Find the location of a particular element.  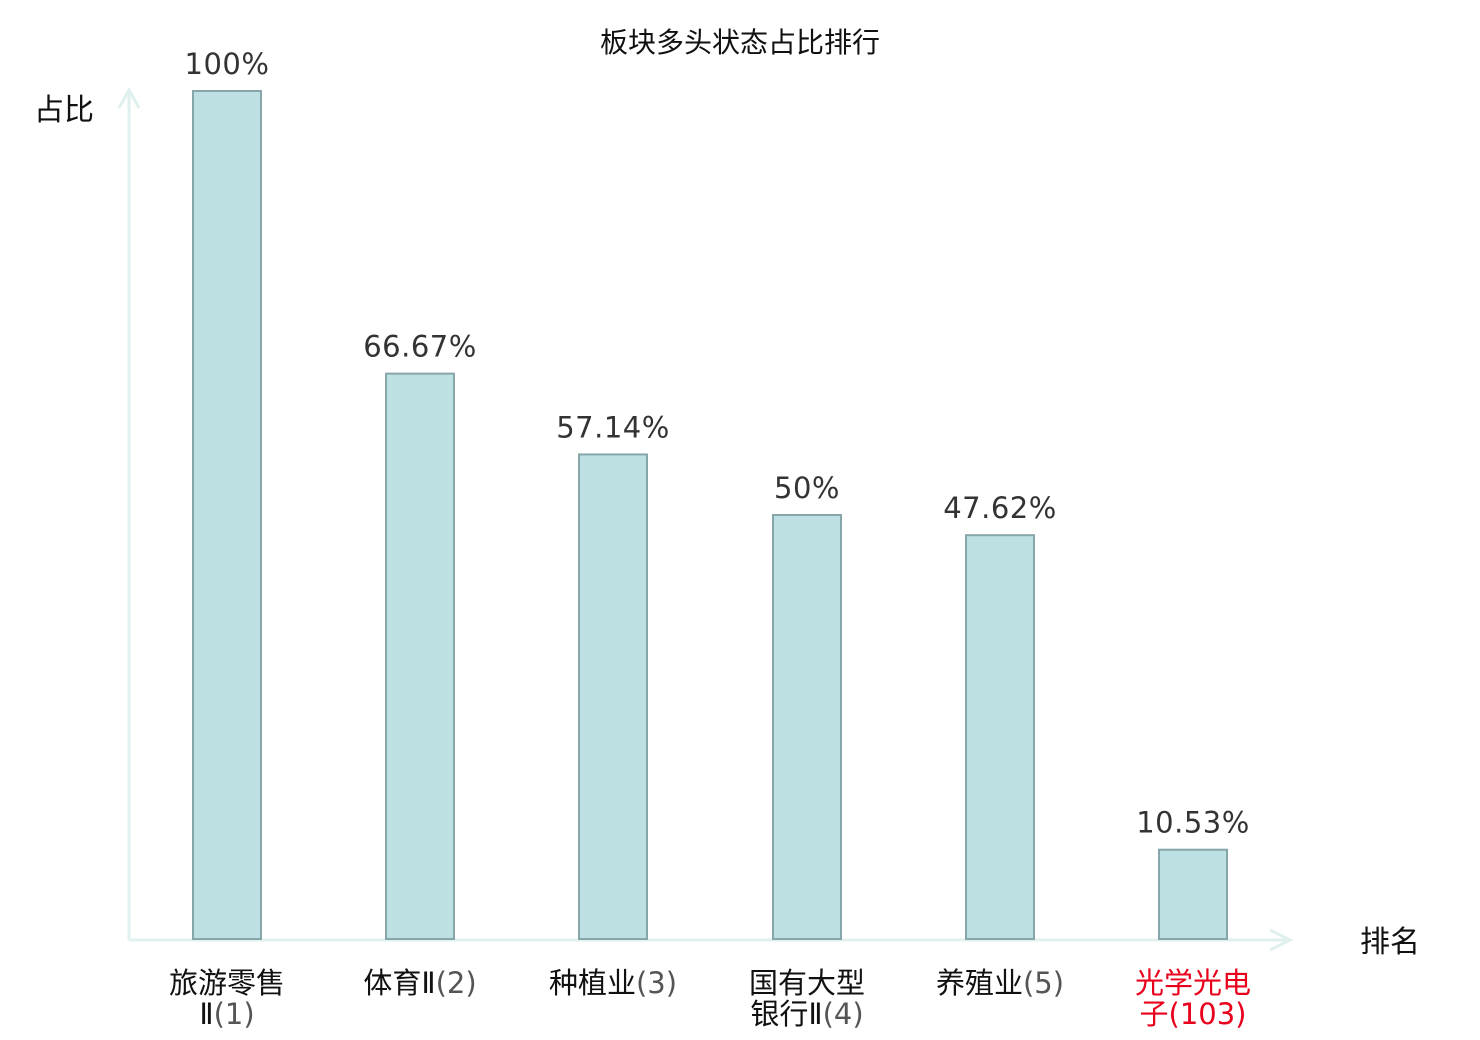

value-label-4: 50% is located at coordinates (807, 488).